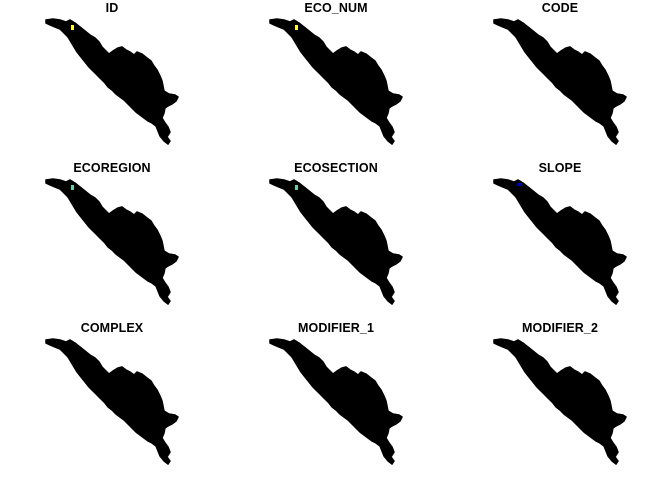 This screenshot has width=672, height=480. Describe the element at coordinates (112, 8) in the screenshot. I see `panel-title: ID` at that location.